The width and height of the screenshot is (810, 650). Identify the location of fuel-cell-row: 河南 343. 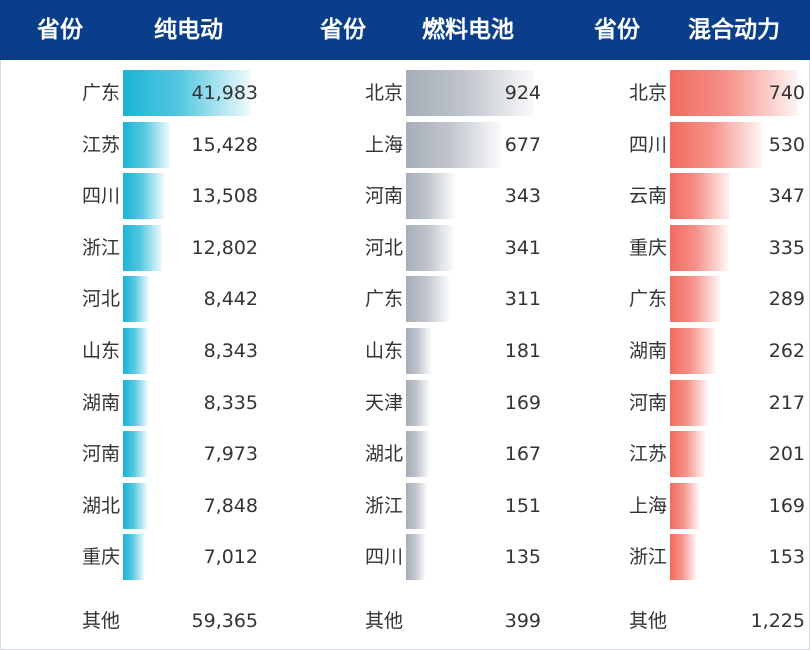
(443, 196).